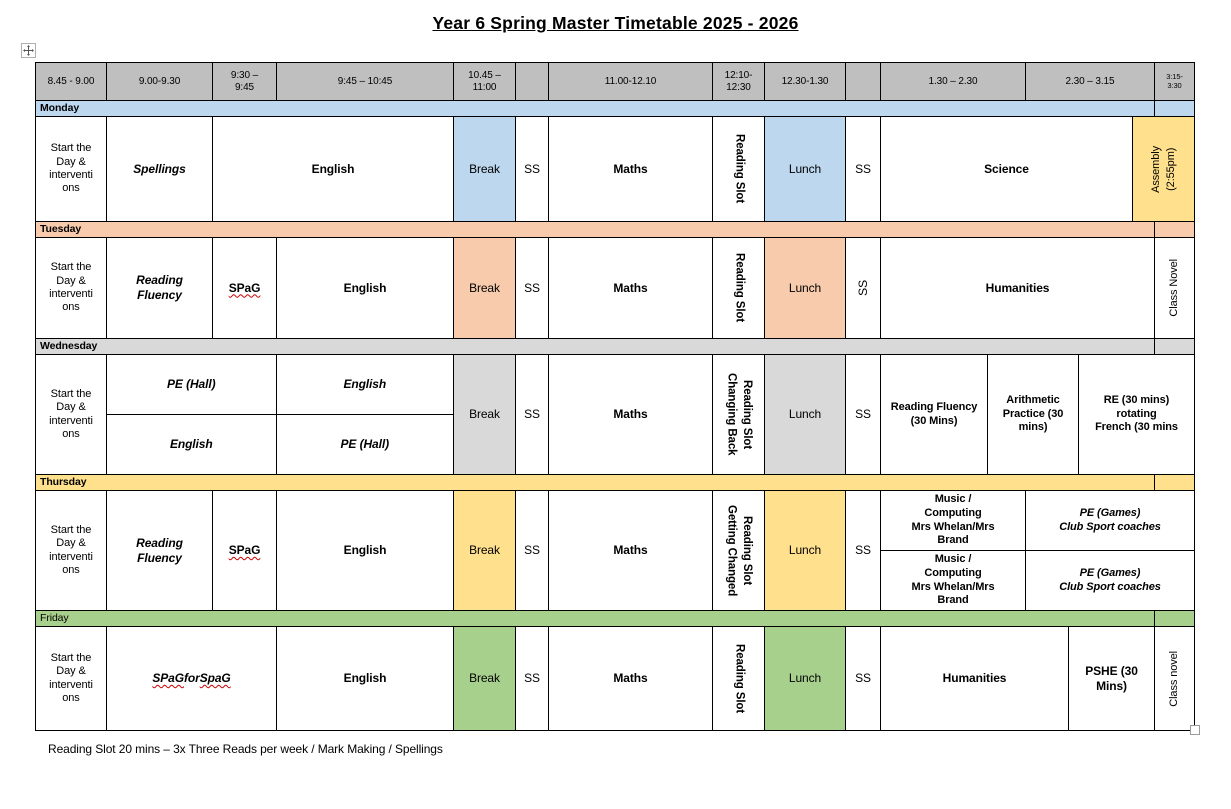 The height and width of the screenshot is (809, 1231). What do you see at coordinates (485, 82) in the screenshot?
I see `header-time-cell: 10.45 – 11:00` at bounding box center [485, 82].